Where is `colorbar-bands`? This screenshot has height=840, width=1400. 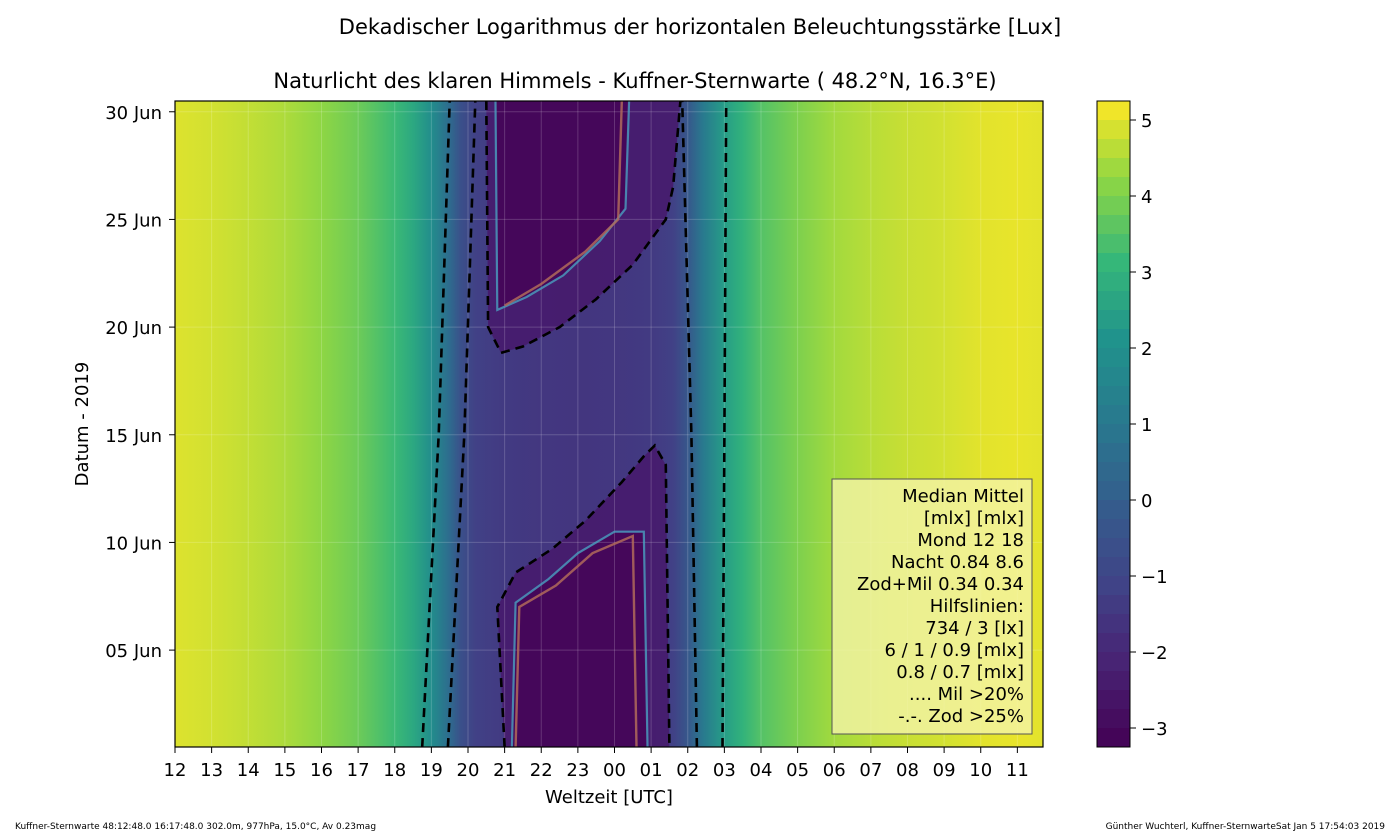 colorbar-bands is located at coordinates (1113, 424).